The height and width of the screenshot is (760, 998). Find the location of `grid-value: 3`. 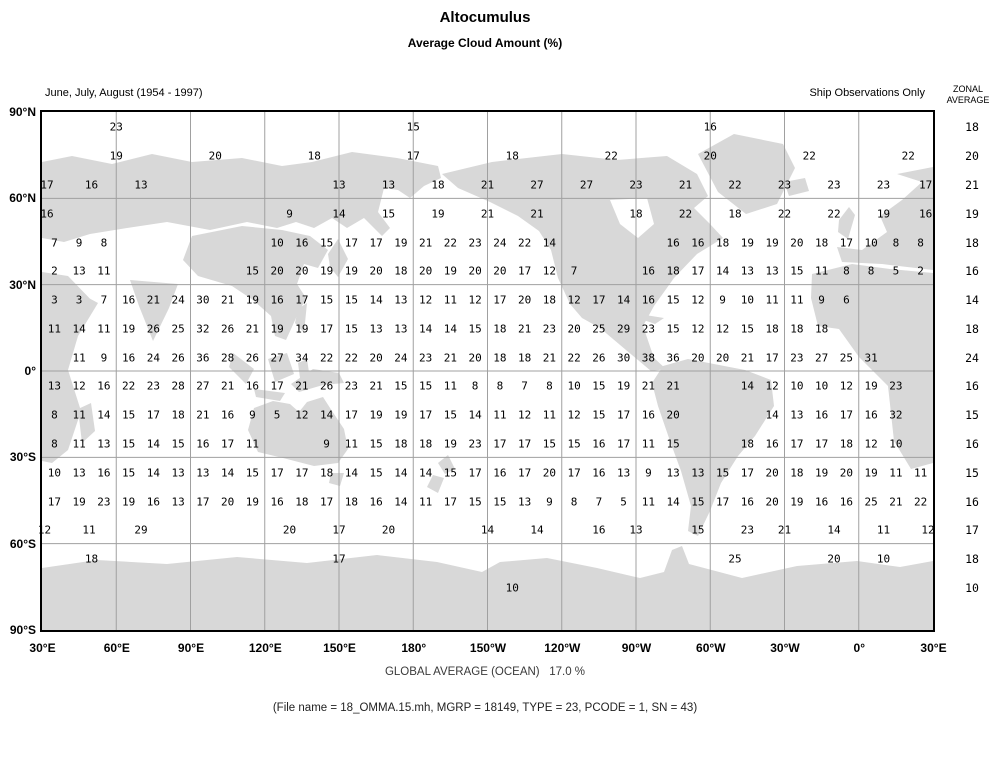

grid-value: 3 is located at coordinates (79, 300).